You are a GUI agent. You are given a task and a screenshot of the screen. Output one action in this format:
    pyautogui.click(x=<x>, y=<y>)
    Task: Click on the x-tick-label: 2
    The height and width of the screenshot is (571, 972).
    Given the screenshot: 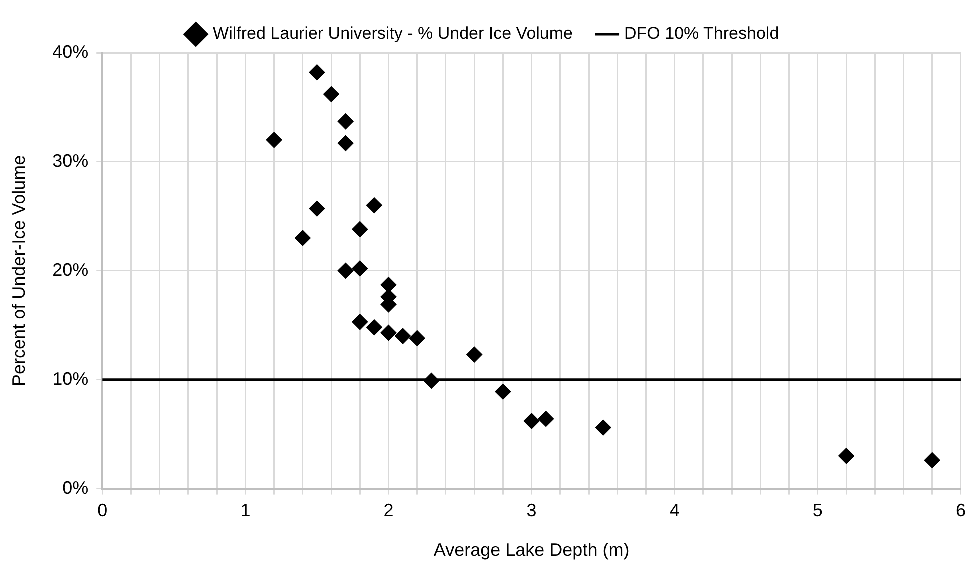 What is the action you would take?
    pyautogui.click(x=389, y=510)
    